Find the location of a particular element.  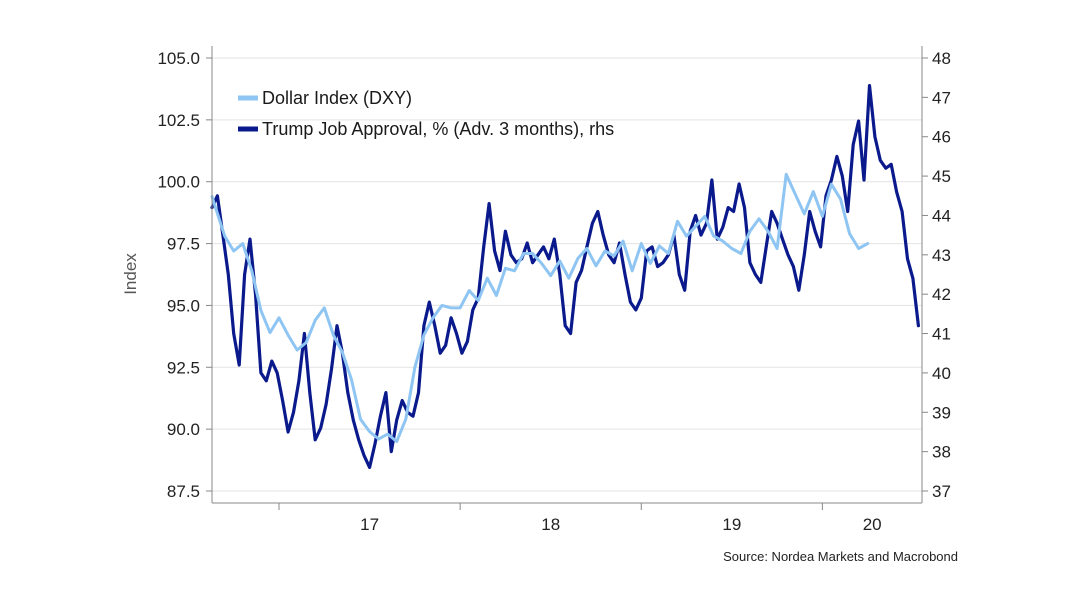

x-tick-label: 20 is located at coordinates (872, 524).